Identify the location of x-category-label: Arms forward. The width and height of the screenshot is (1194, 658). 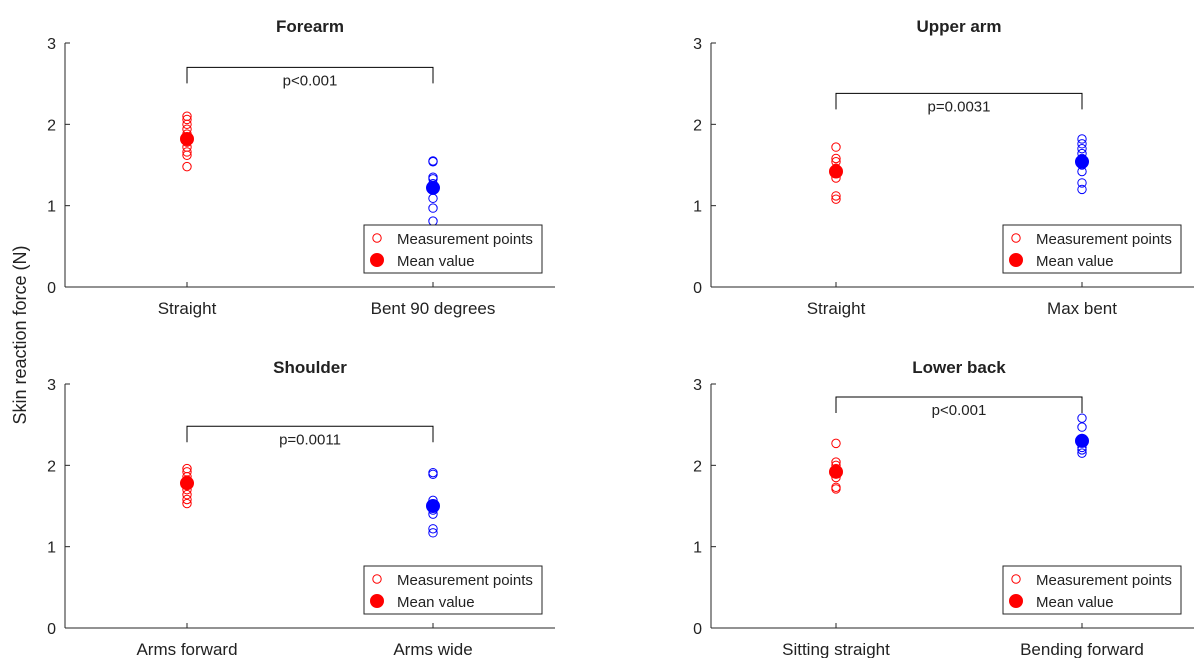
(186, 649).